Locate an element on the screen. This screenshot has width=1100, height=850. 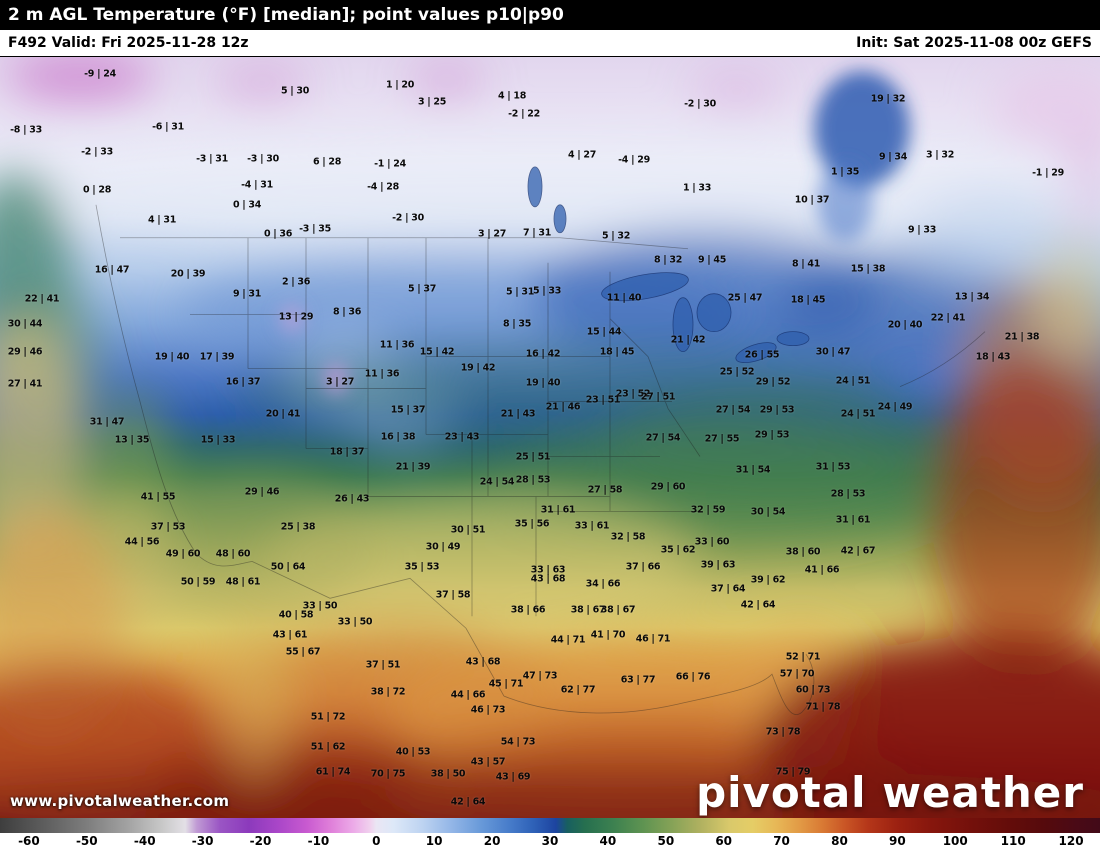
point-value: 9 | 33 is located at coordinates (922, 230).